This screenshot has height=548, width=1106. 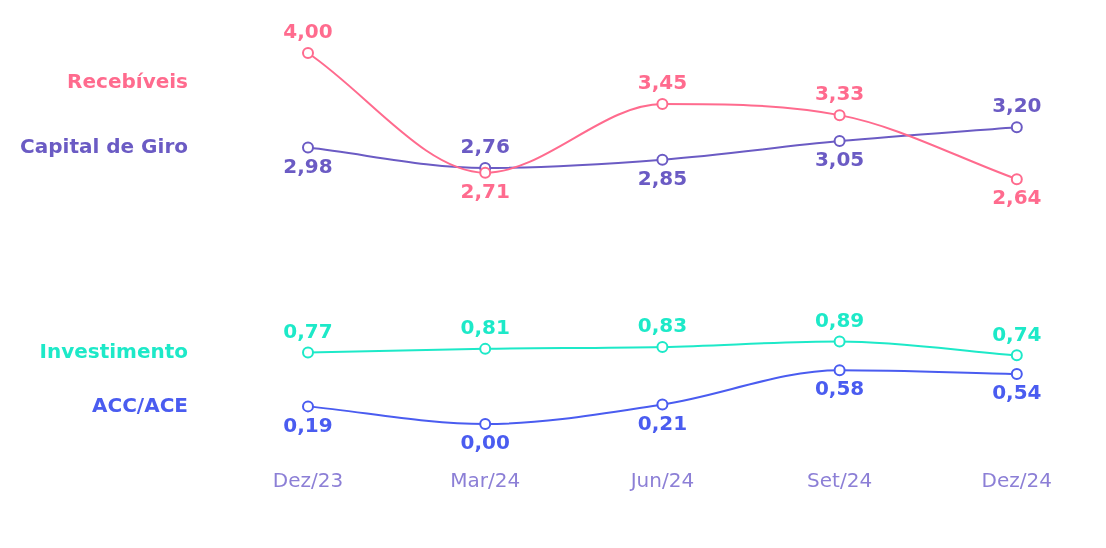 I want to click on data-label: 3,45, so click(x=662, y=82).